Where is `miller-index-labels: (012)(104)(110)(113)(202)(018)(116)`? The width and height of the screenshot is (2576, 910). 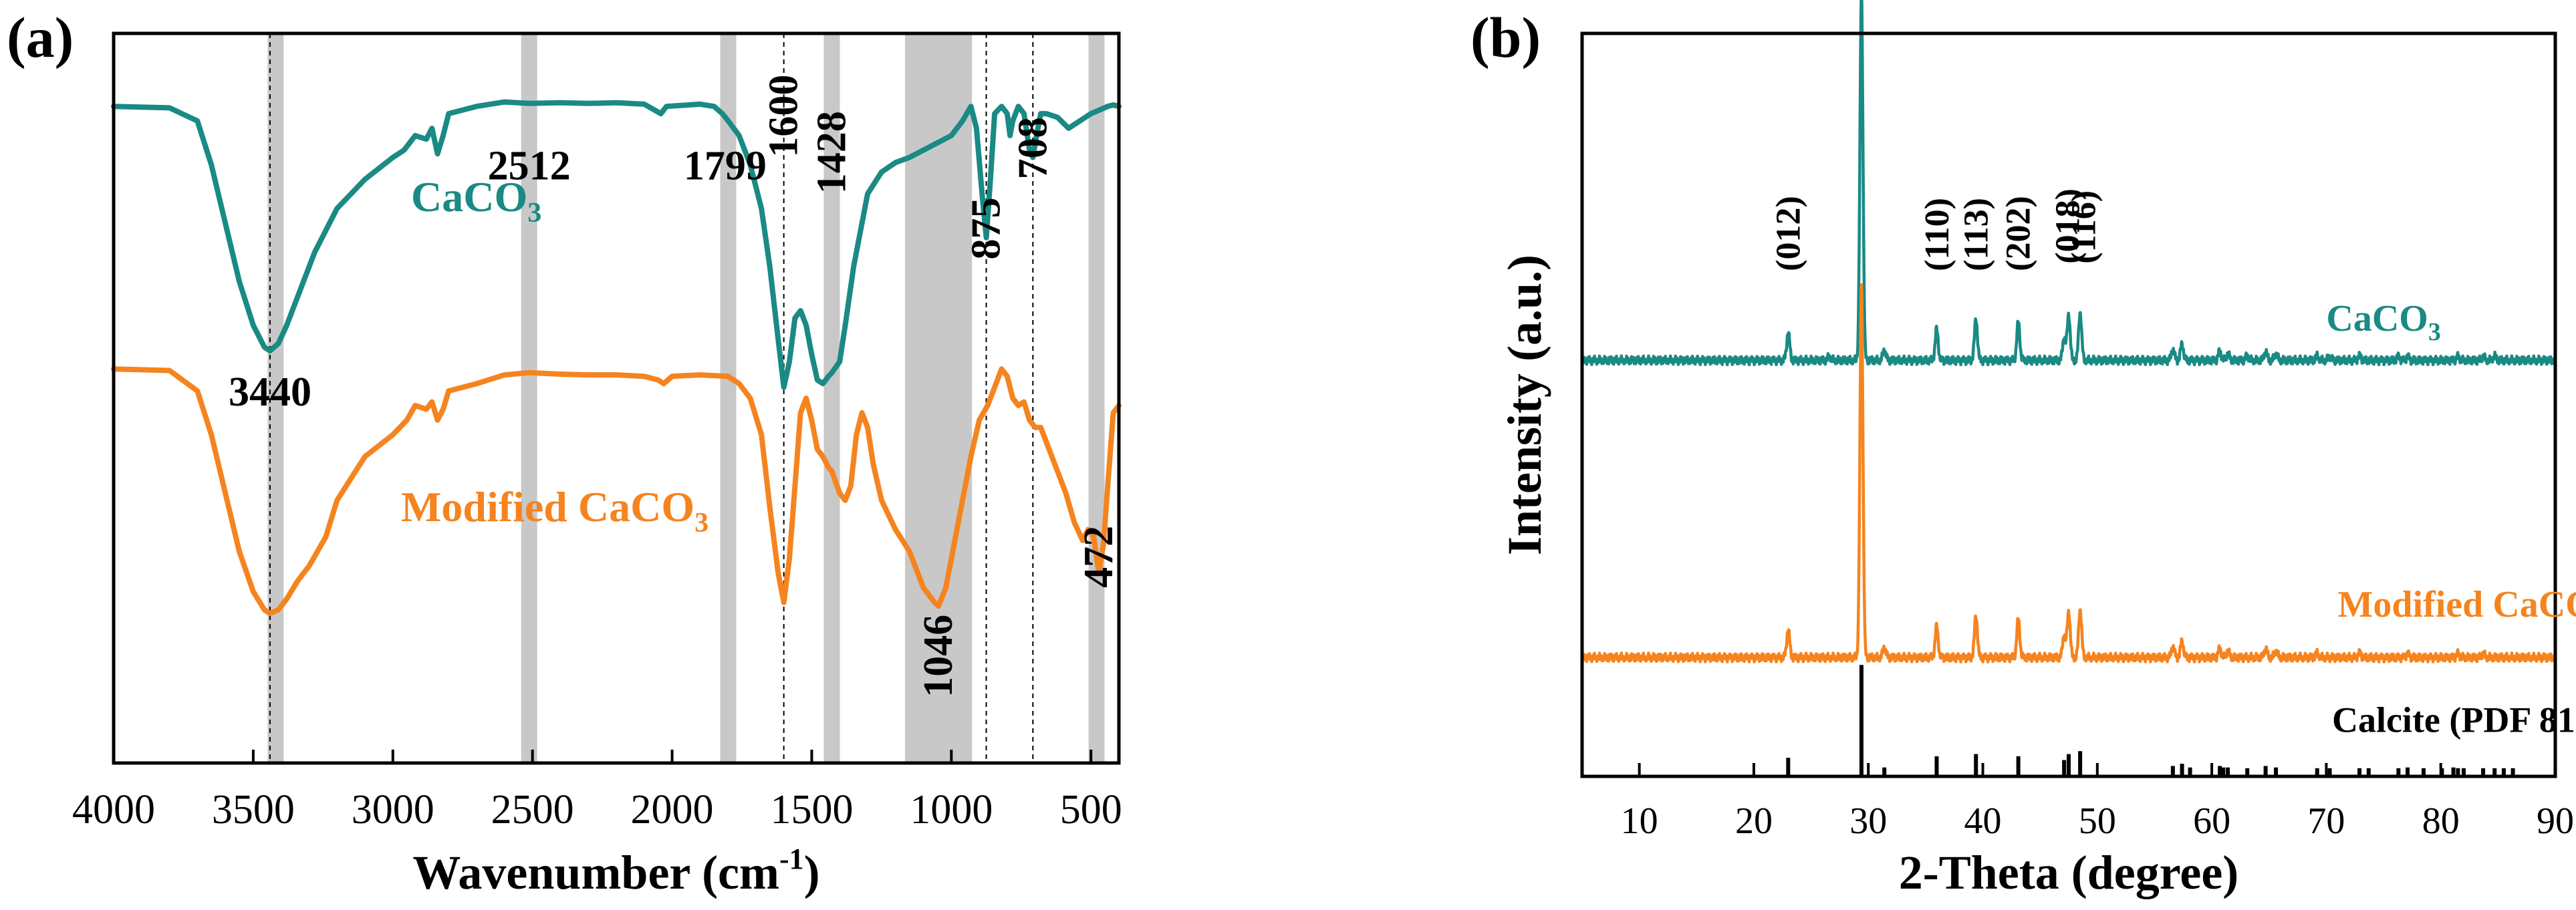
miller-index-labels: (012)(104)(110)(113)(202)(018)(116) is located at coordinates (1936, 229).